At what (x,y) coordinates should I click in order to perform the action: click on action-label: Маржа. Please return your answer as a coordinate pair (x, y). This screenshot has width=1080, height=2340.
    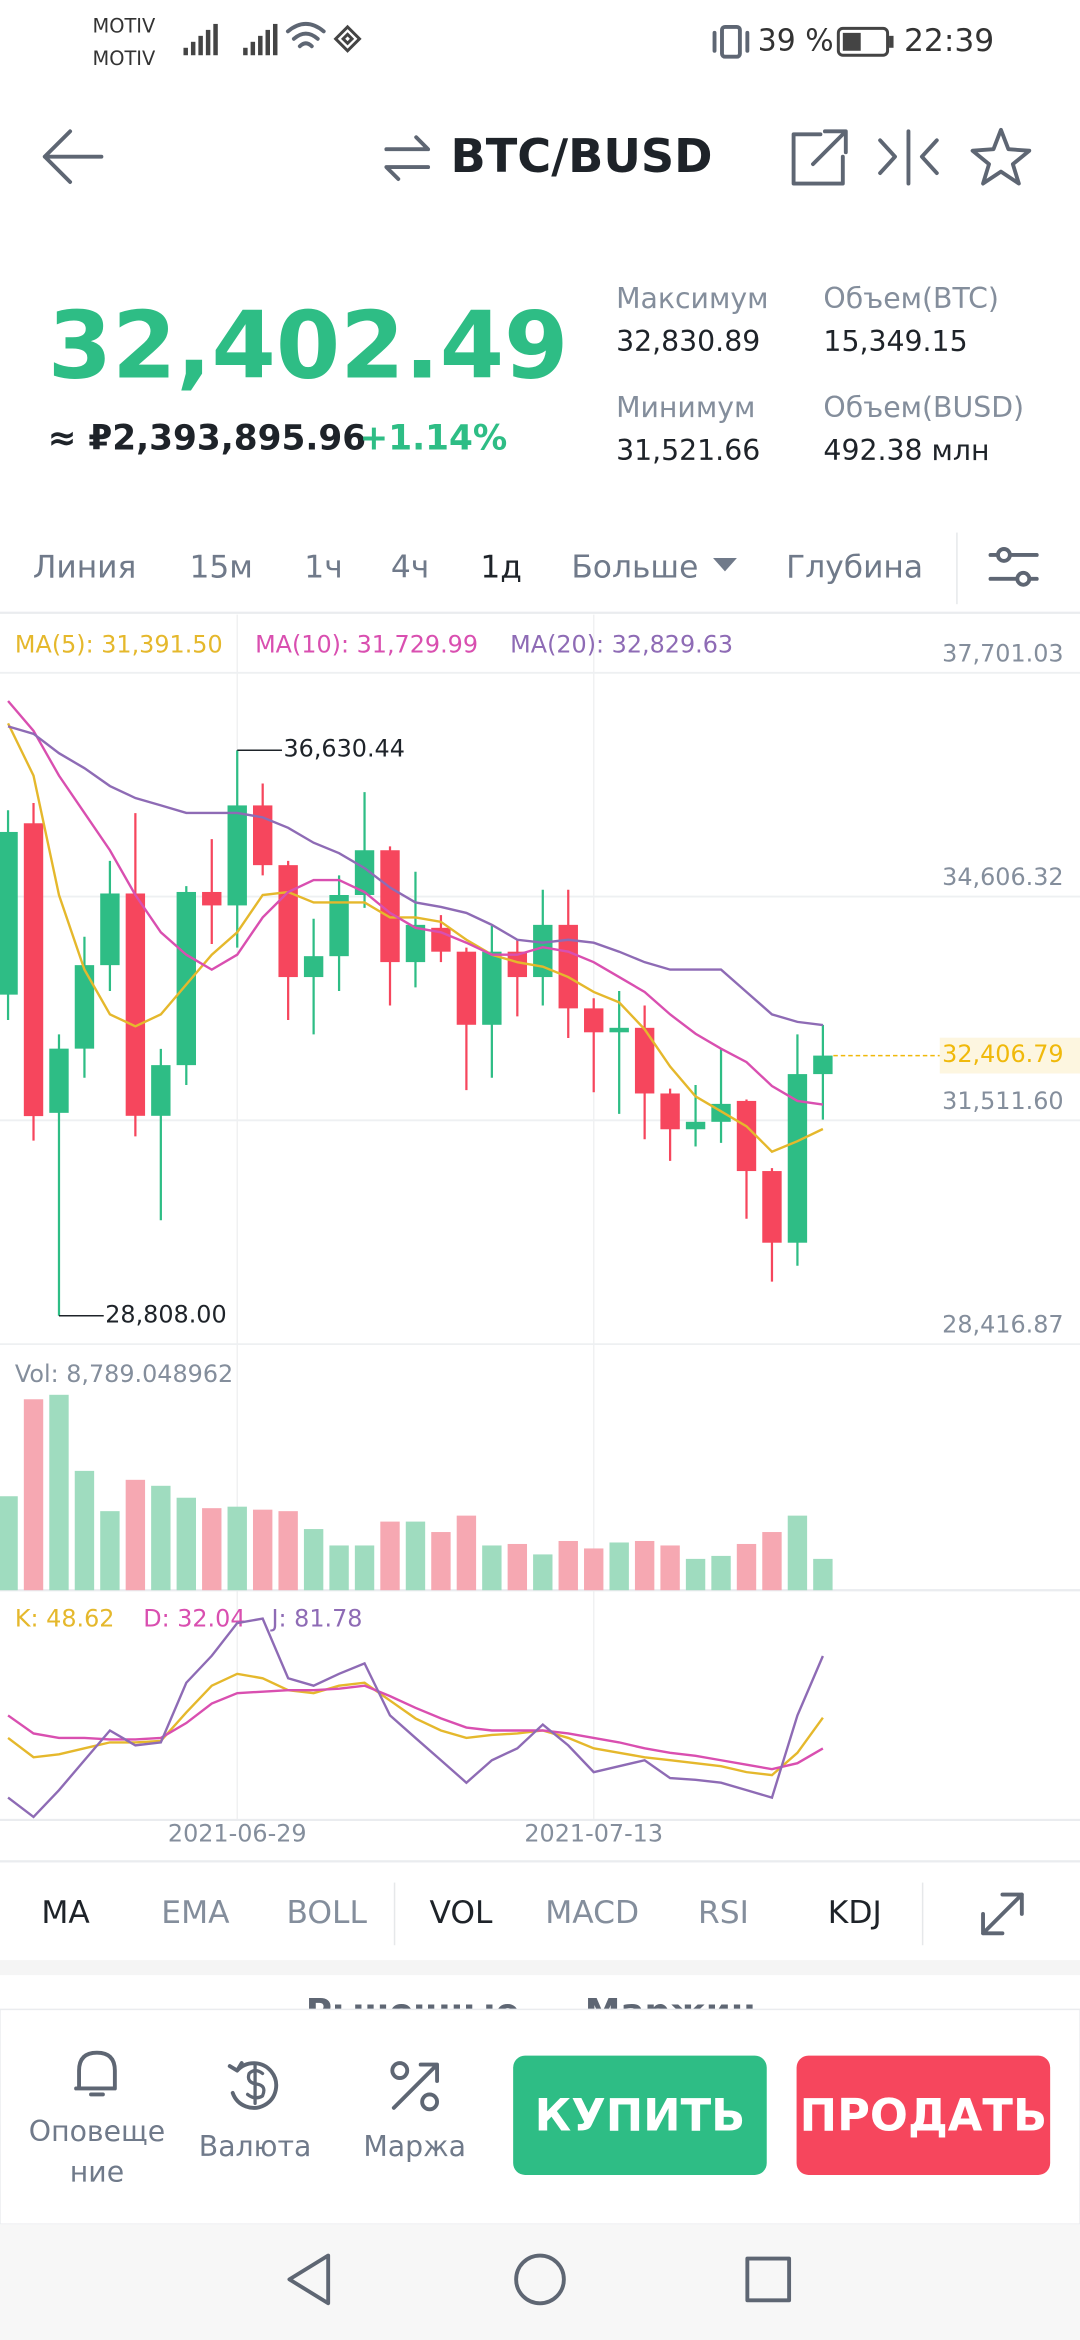
    Looking at the image, I should click on (414, 2146).